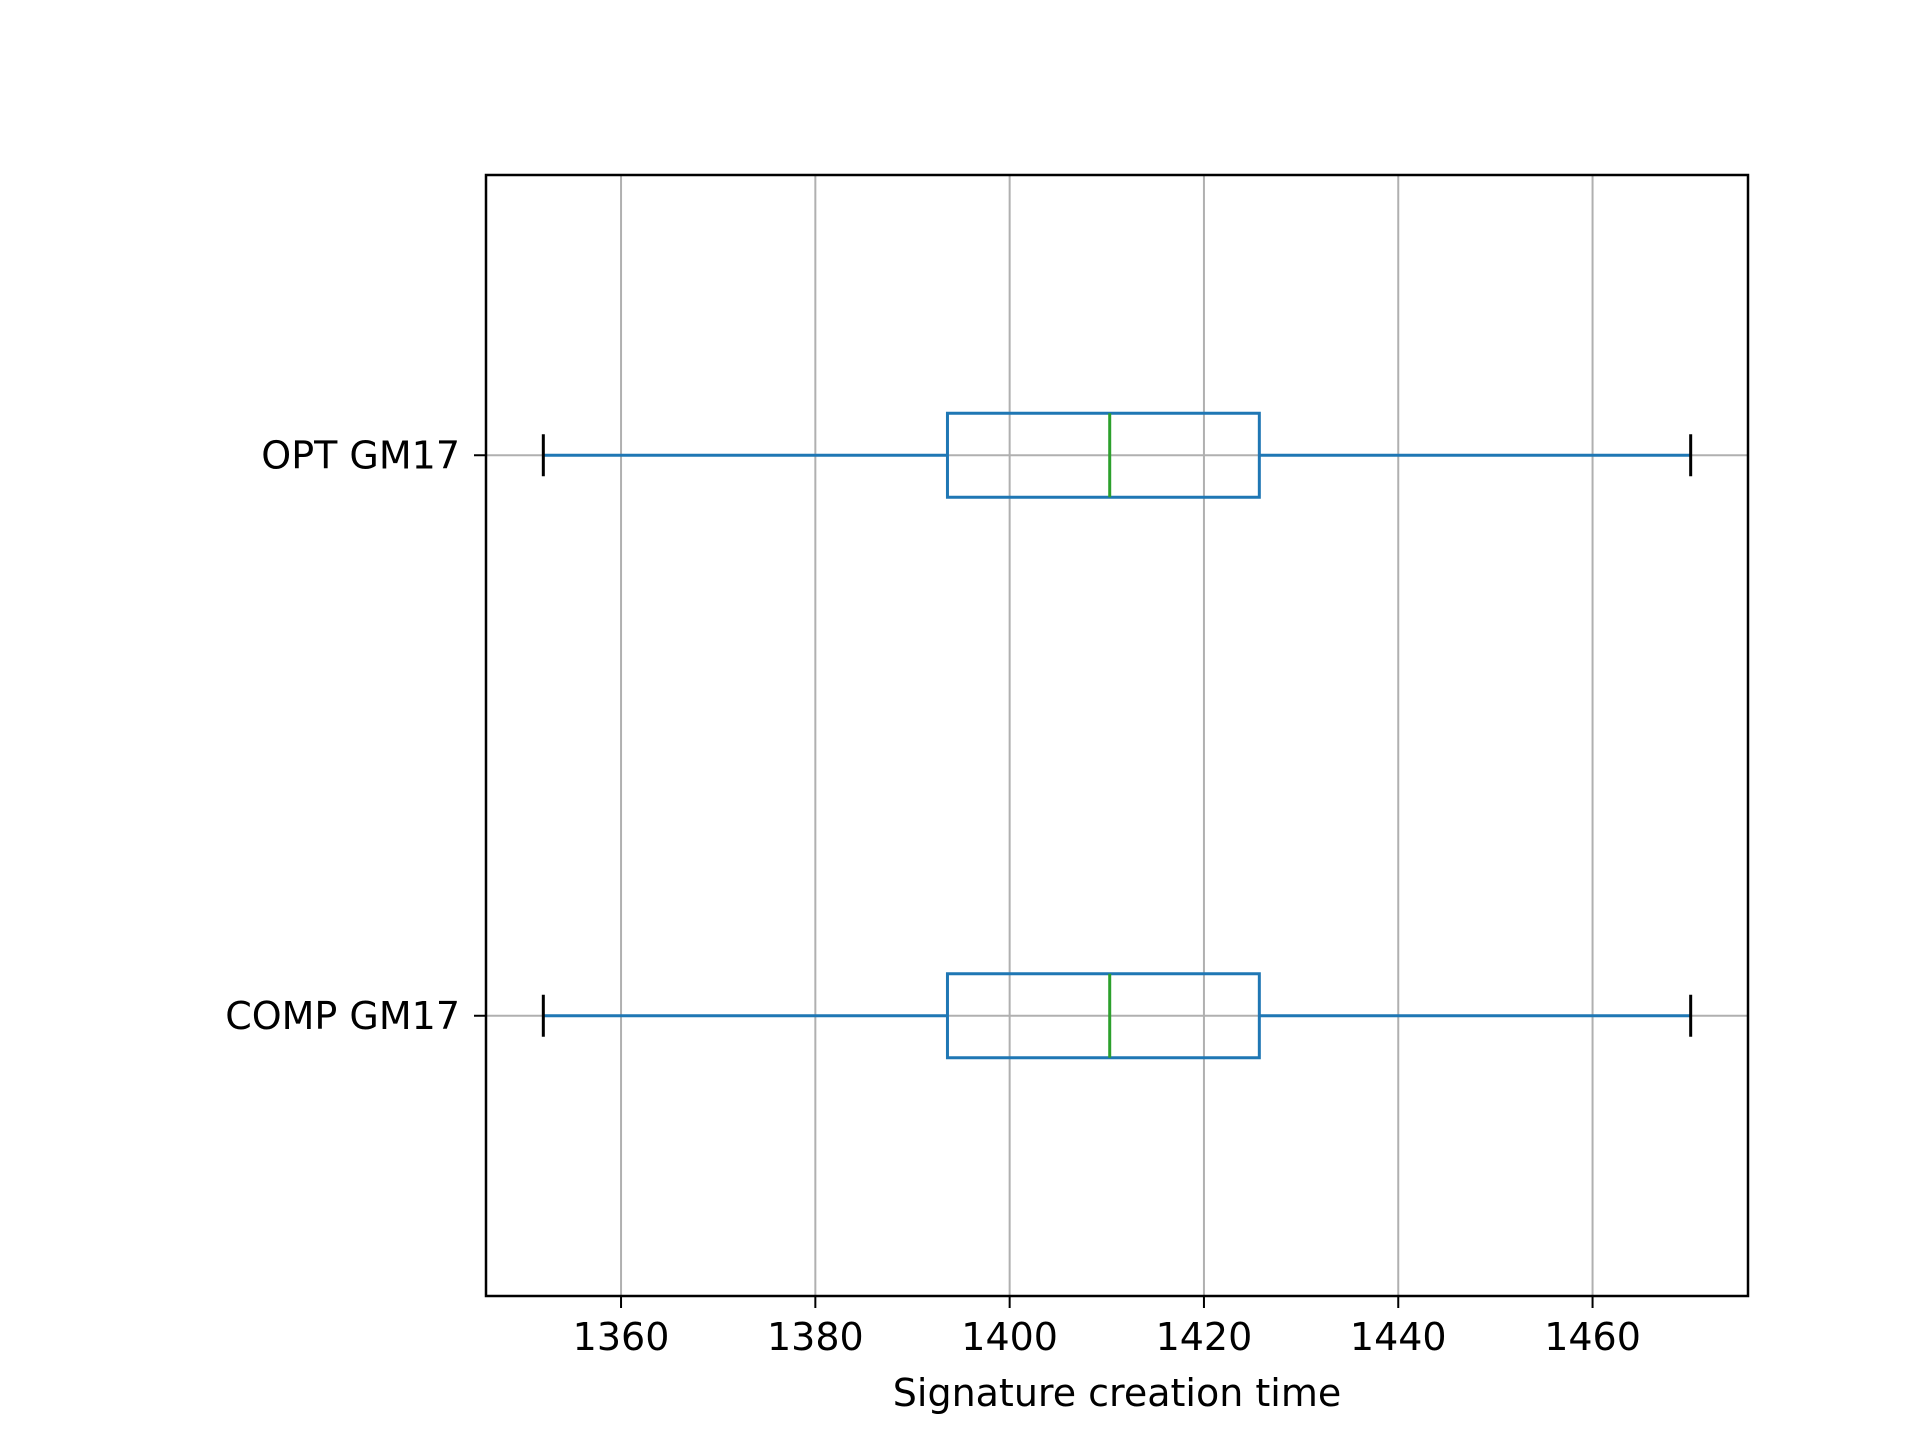 Image resolution: width=1920 pixels, height=1440 pixels. What do you see at coordinates (1592, 1337) in the screenshot?
I see `x-tick-label: 1460` at bounding box center [1592, 1337].